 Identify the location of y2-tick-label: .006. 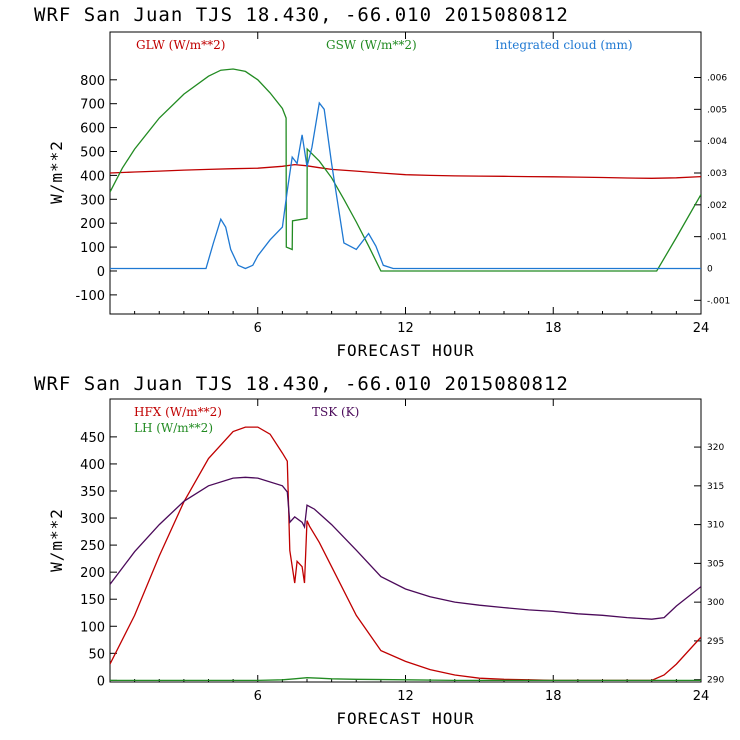
(717, 79).